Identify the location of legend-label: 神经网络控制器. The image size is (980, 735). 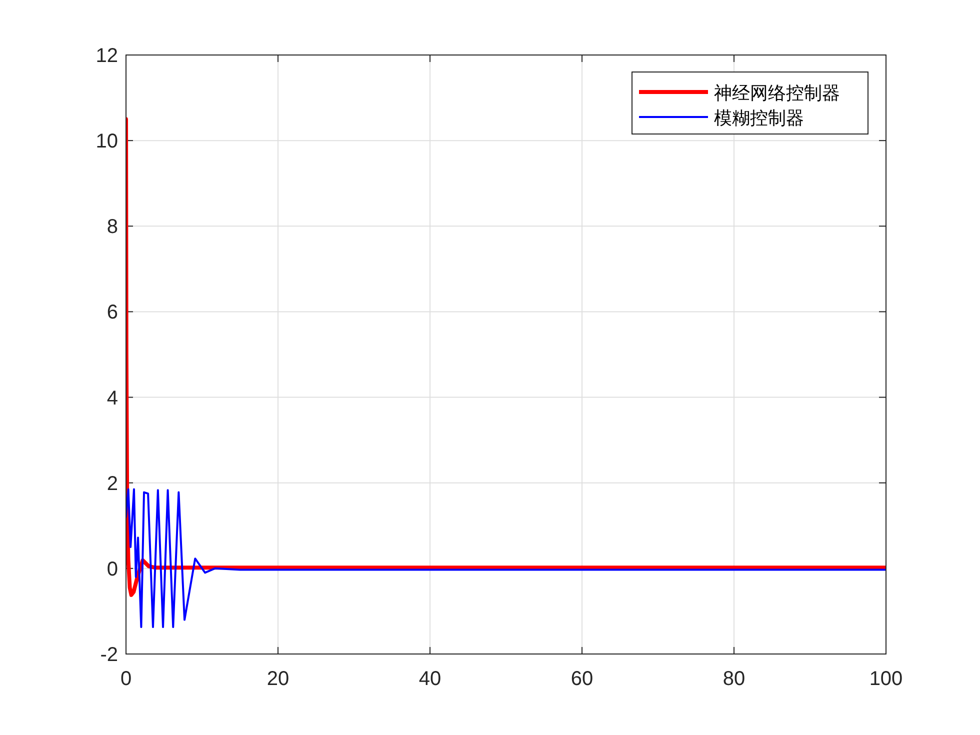
(777, 93).